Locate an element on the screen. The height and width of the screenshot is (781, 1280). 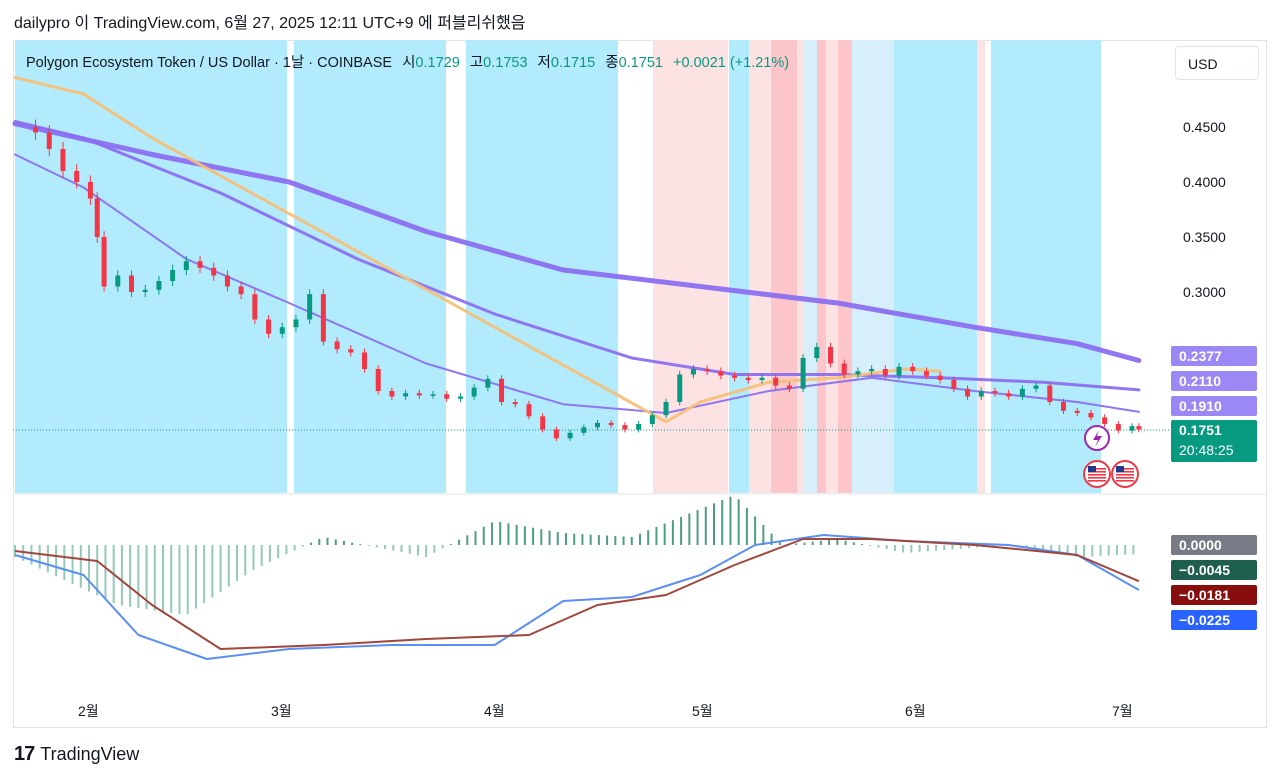
brand-footer: 17 TradingView is located at coordinates (76, 754).